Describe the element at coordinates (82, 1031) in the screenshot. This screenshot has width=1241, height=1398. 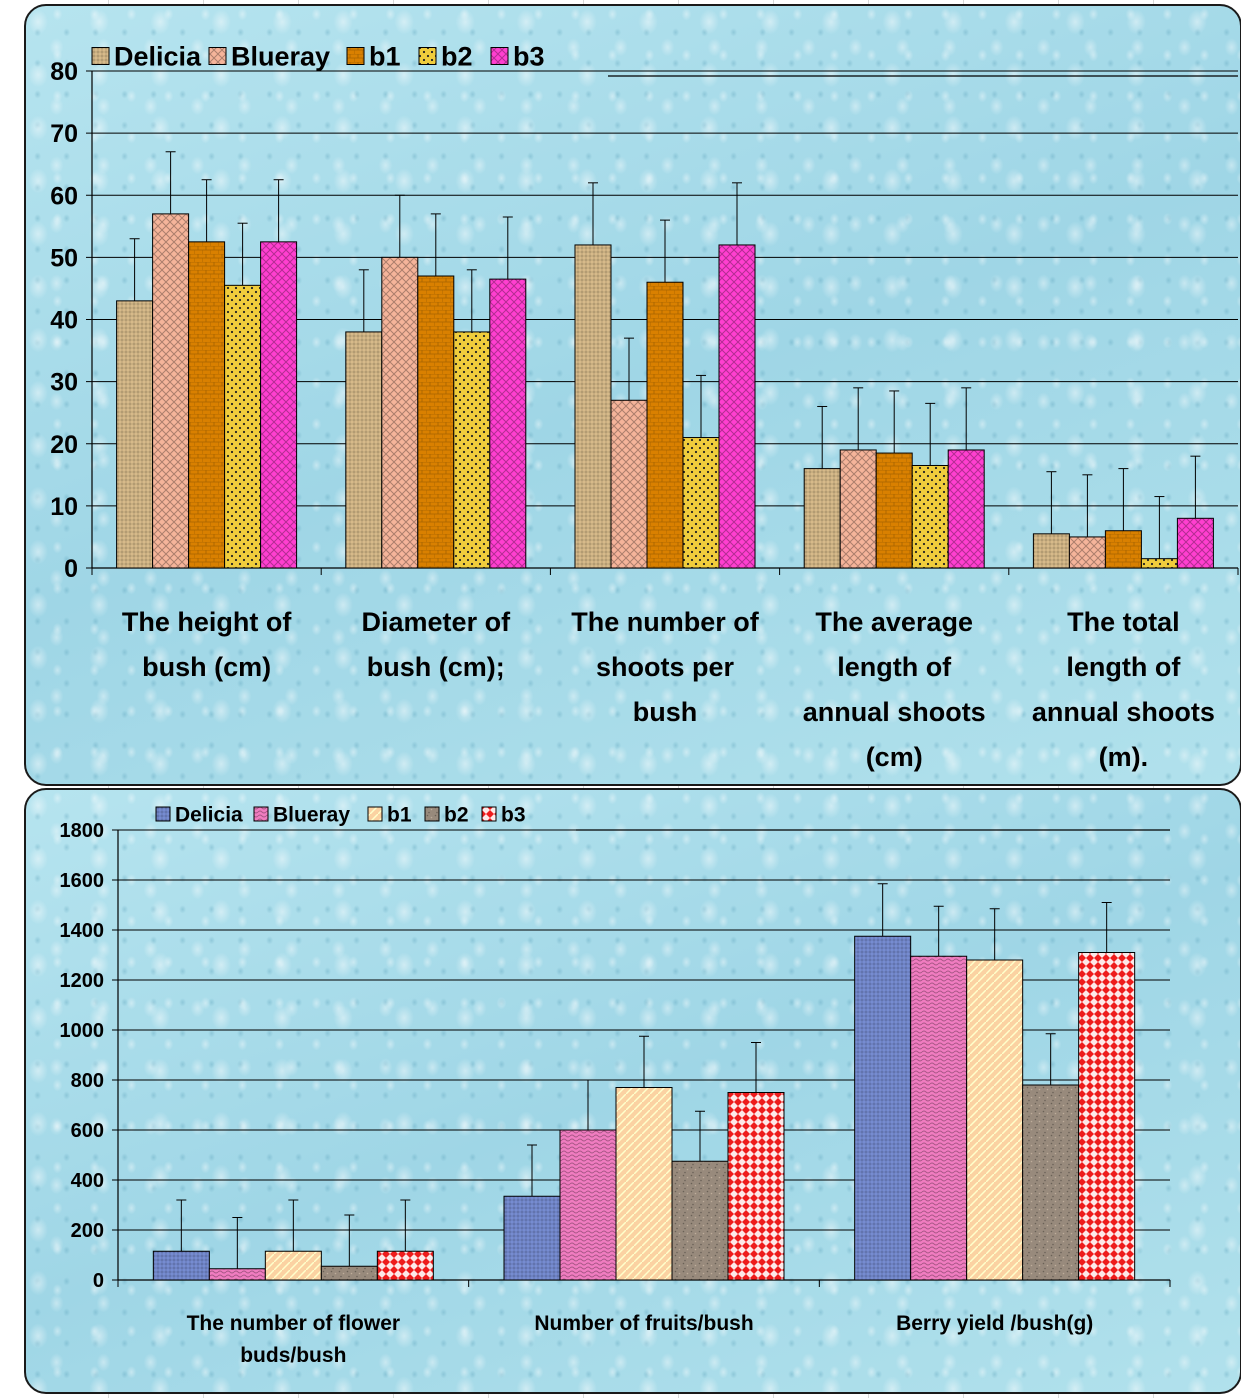
I see `y-tick-label: 1000` at that location.